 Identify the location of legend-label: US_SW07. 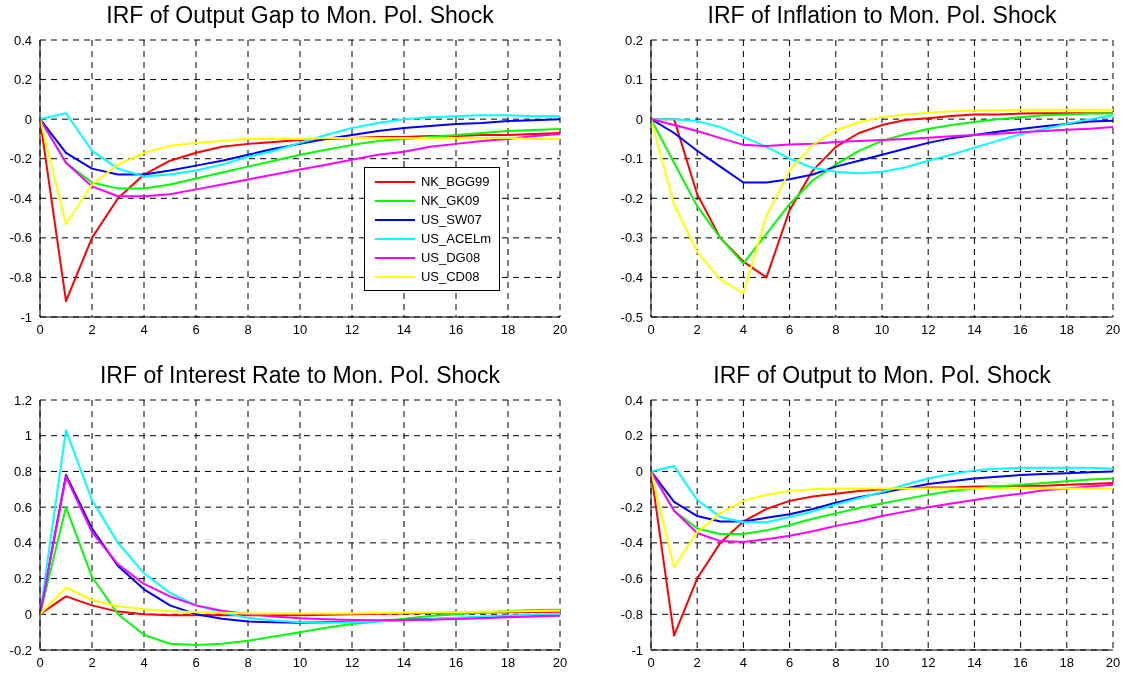
(451, 220).